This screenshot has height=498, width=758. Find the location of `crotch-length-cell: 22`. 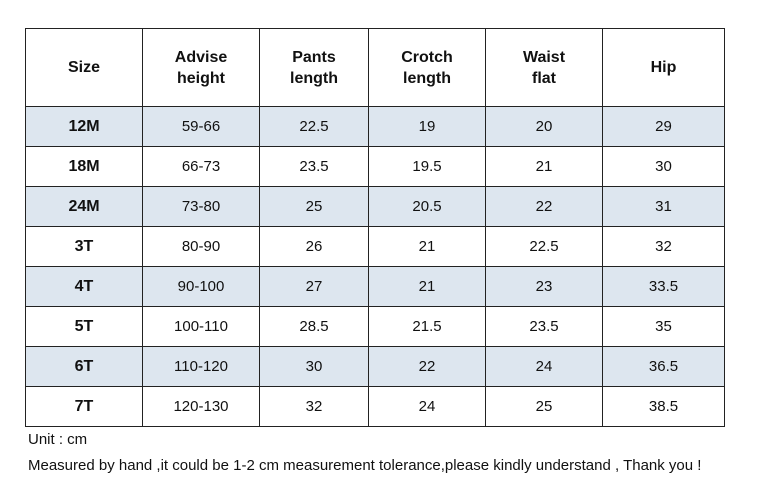

crotch-length-cell: 22 is located at coordinates (427, 366).